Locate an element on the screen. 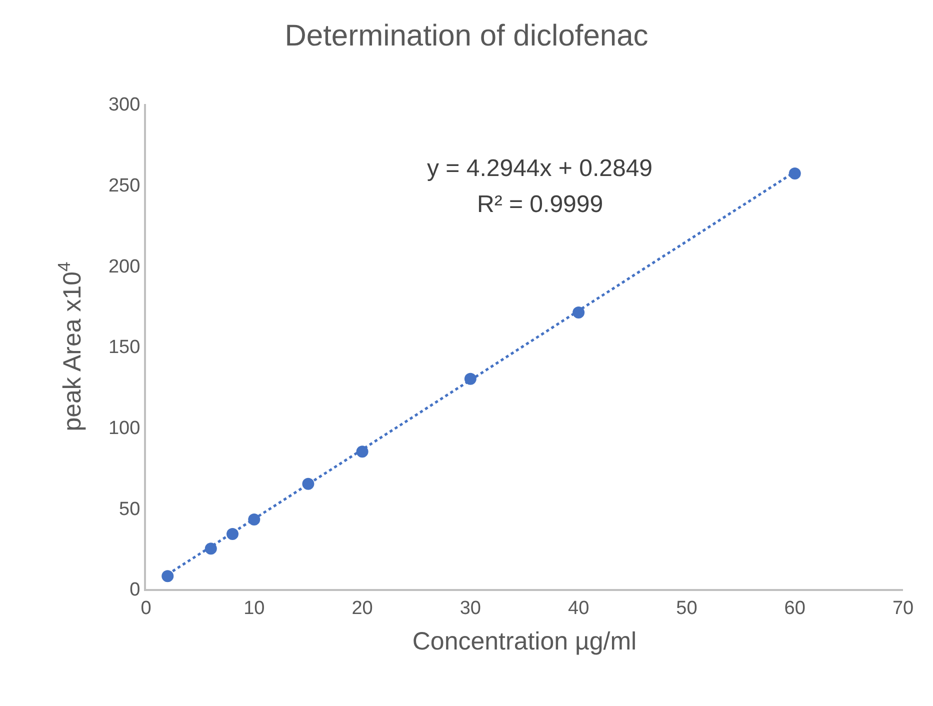 The width and height of the screenshot is (933, 706). chart-title: Determination of diclofenac is located at coordinates (466, 36).